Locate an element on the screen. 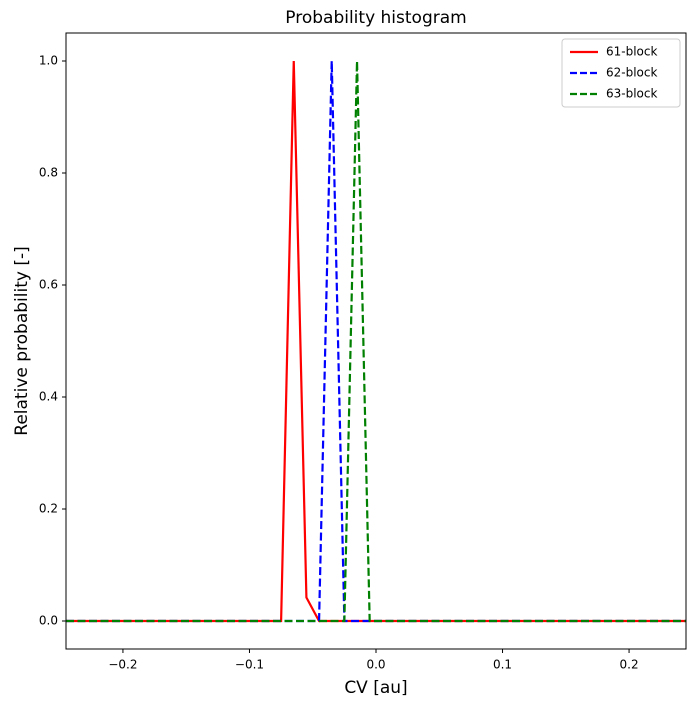 This screenshot has height=711, width=696. y-tick-label: 0.2 is located at coordinates (48, 509).